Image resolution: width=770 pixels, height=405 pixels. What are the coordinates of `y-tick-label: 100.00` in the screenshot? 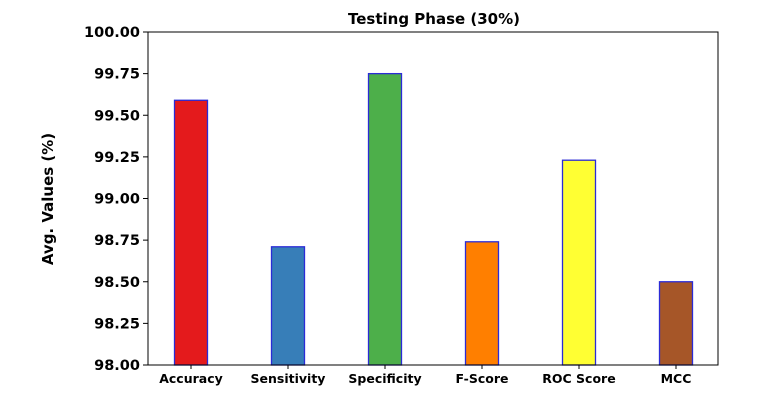 It's located at (112, 33).